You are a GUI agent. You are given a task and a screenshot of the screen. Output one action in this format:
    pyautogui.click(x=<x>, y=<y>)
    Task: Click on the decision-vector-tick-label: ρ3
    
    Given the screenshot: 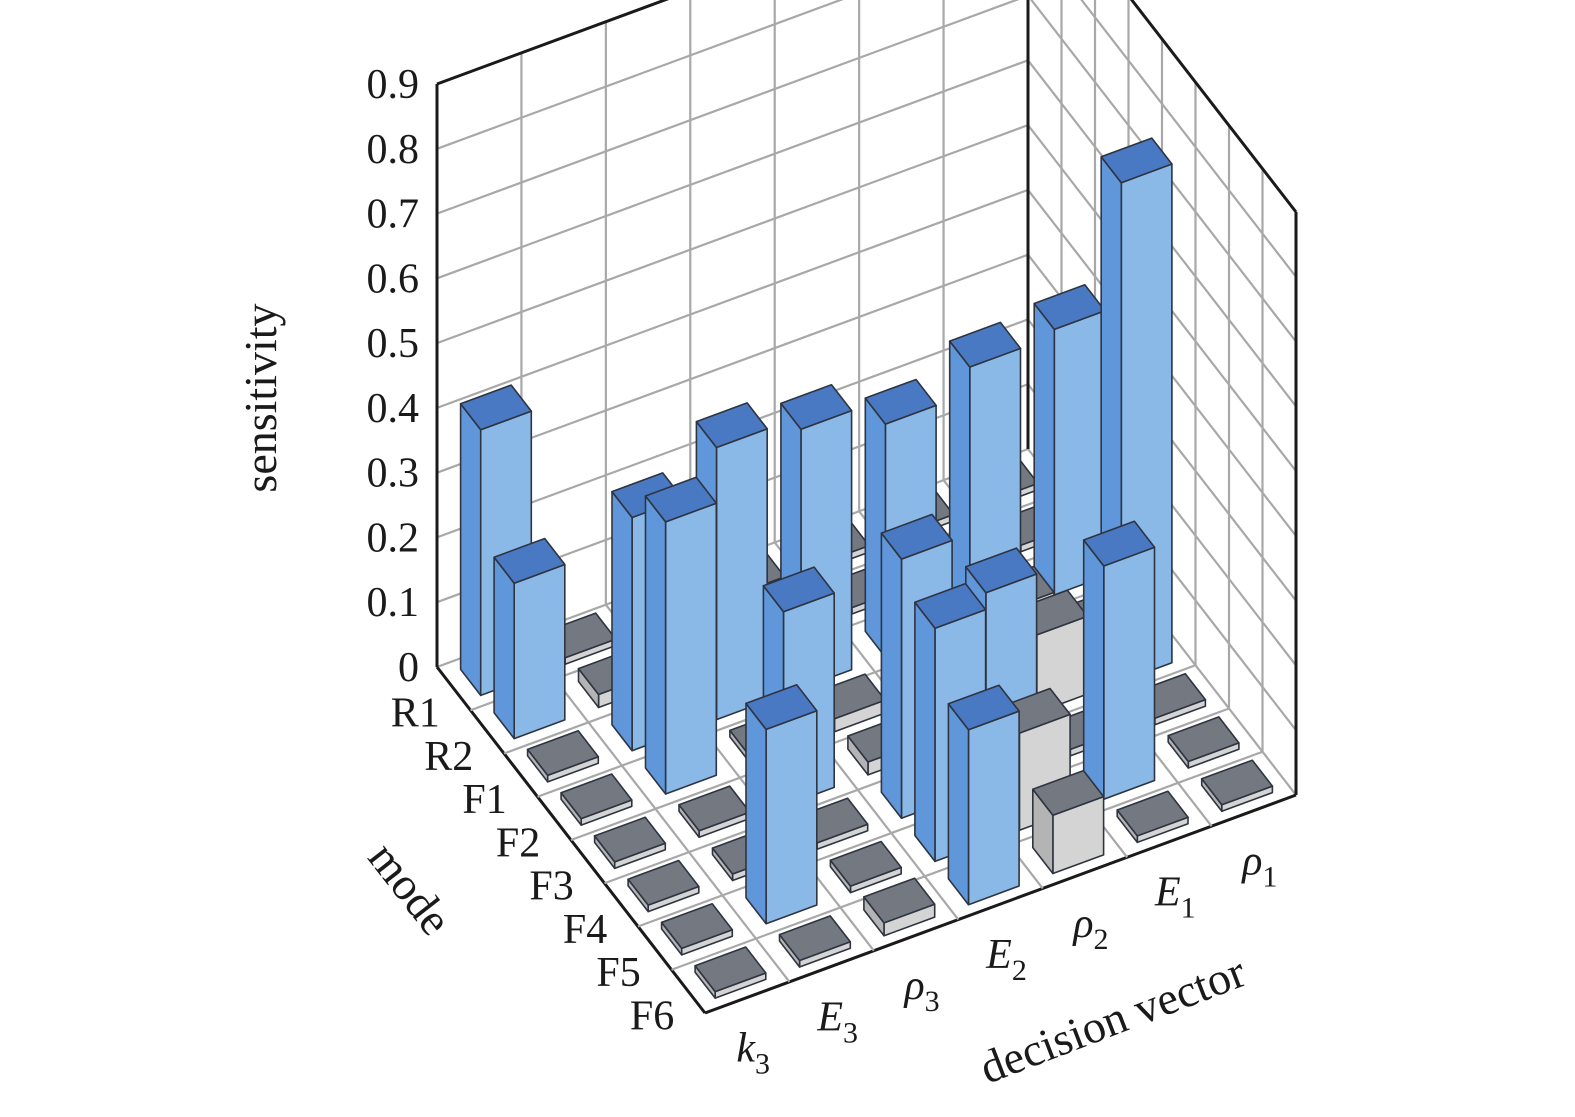 What is the action you would take?
    pyautogui.click(x=920, y=990)
    